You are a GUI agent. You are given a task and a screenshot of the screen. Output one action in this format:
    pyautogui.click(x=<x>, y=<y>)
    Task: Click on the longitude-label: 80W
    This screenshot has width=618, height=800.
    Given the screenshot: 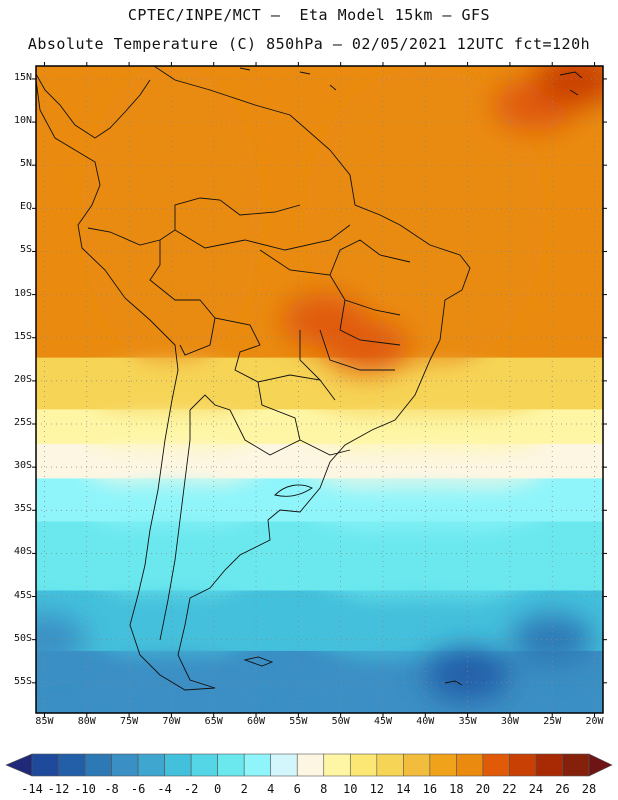 What is the action you would take?
    pyautogui.click(x=86, y=721)
    